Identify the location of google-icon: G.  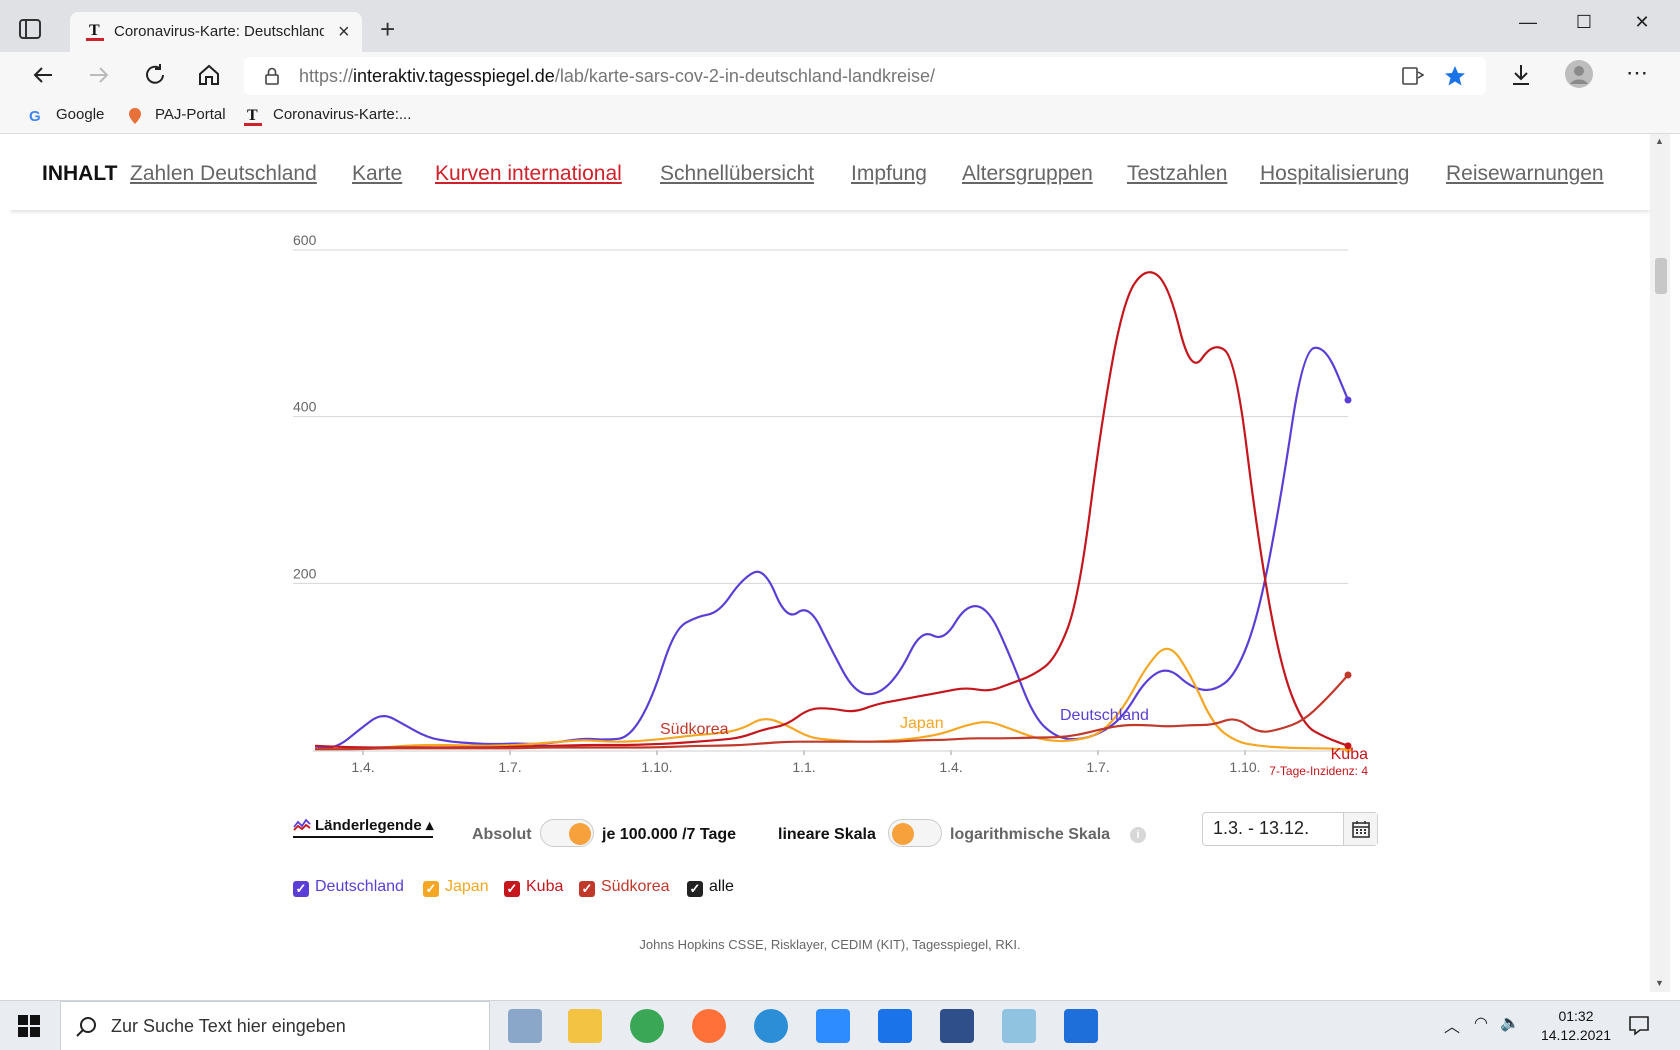
(35, 116).